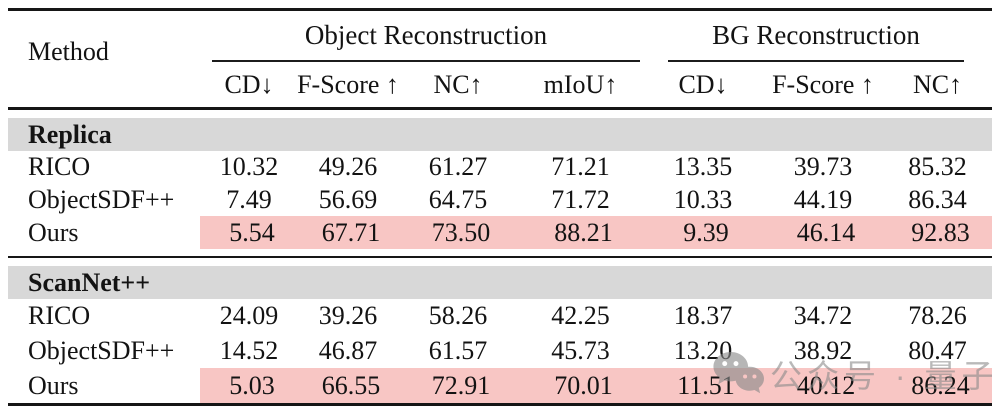  Describe the element at coordinates (937, 315) in the screenshot. I see `value-cell: 78.26` at that location.